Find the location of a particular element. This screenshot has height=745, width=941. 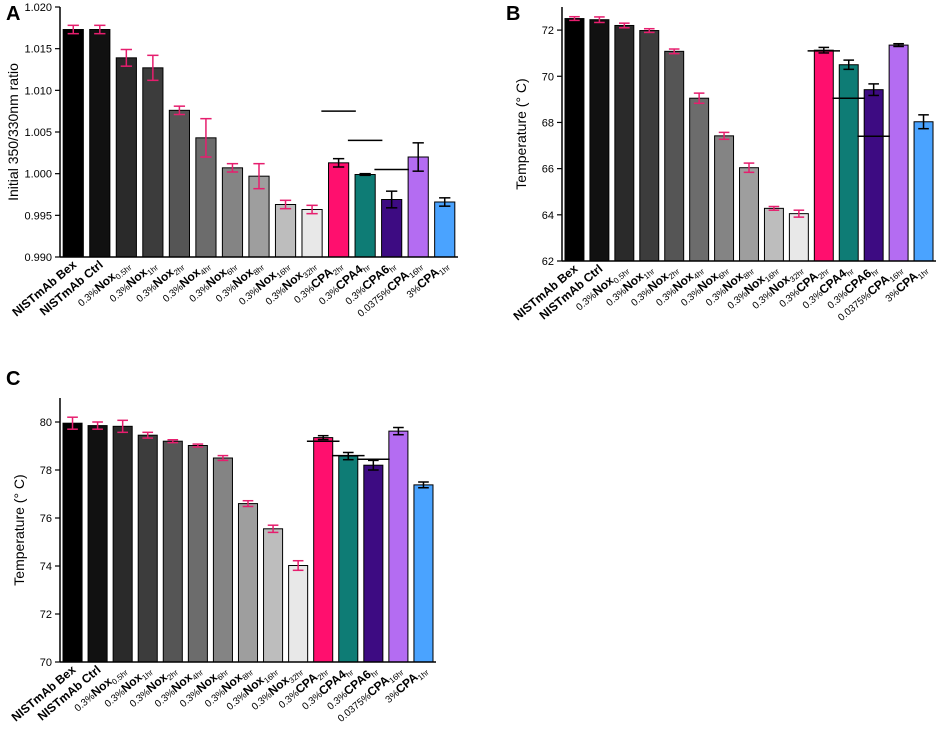

panel-letter: A is located at coordinates (13, 14).